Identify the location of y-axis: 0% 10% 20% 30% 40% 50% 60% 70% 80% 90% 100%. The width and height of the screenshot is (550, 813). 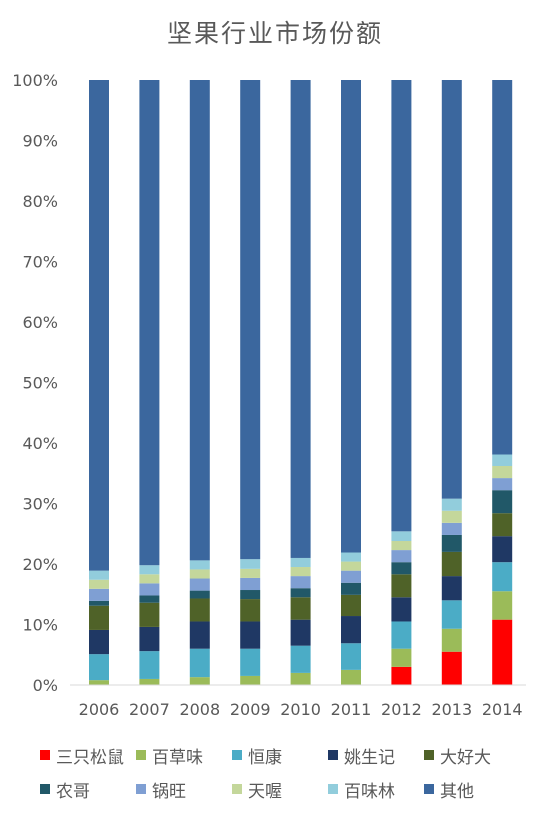
(35, 383).